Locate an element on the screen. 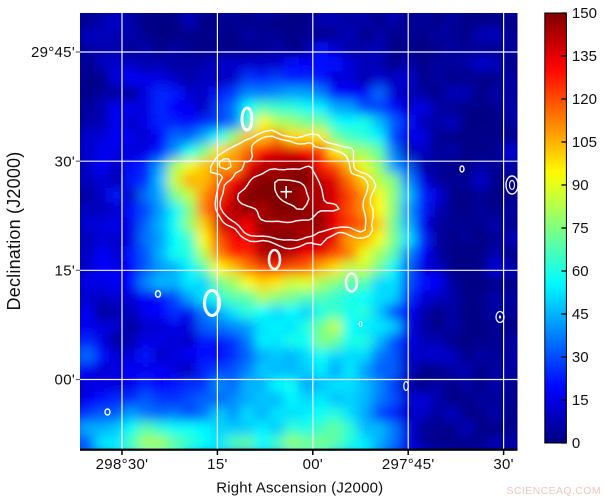 The width and height of the screenshot is (605, 500). svg-text: 29°45' is located at coordinates (53, 52).